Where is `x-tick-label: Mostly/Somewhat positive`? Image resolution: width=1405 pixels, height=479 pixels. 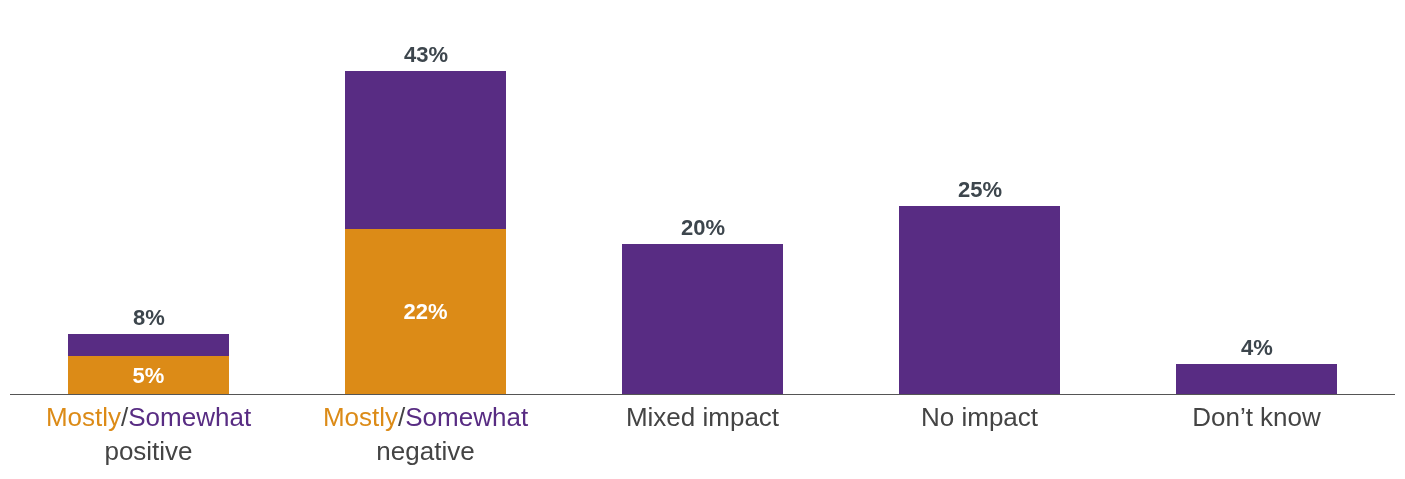 x-tick-label: Mostly/Somewhat positive is located at coordinates (148, 434).